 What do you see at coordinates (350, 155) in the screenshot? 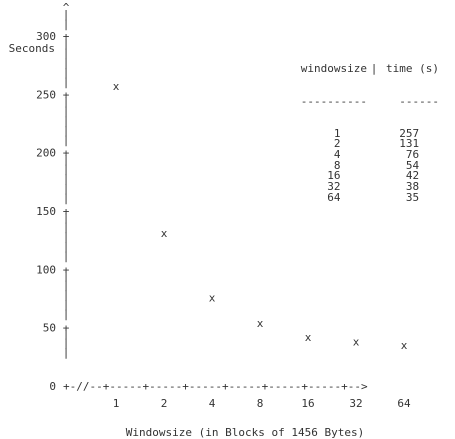
I see `table-cell-windowsize: 4` at bounding box center [350, 155].